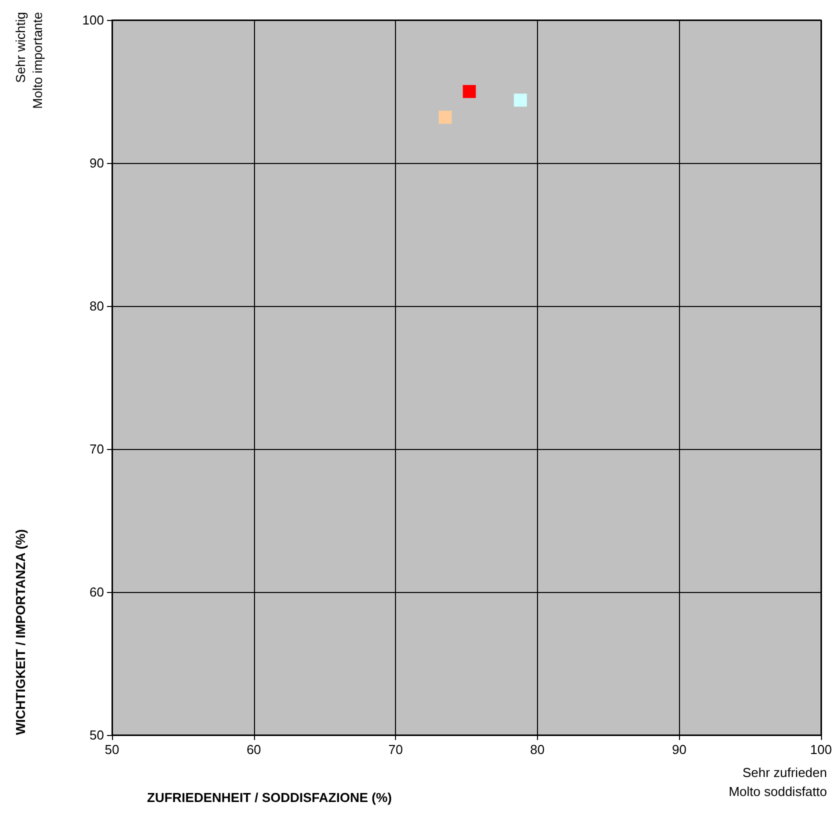 The image size is (837, 832). I want to click on text: Sehr zufrieden Molto soddisfatto, so click(777, 782).